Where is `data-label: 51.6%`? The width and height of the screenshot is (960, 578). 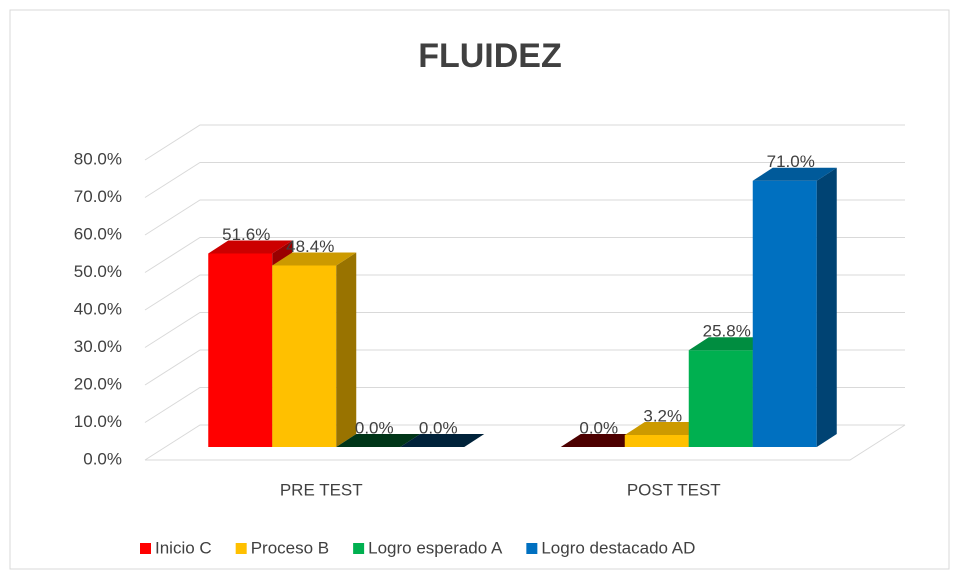 data-label: 51.6% is located at coordinates (246, 234).